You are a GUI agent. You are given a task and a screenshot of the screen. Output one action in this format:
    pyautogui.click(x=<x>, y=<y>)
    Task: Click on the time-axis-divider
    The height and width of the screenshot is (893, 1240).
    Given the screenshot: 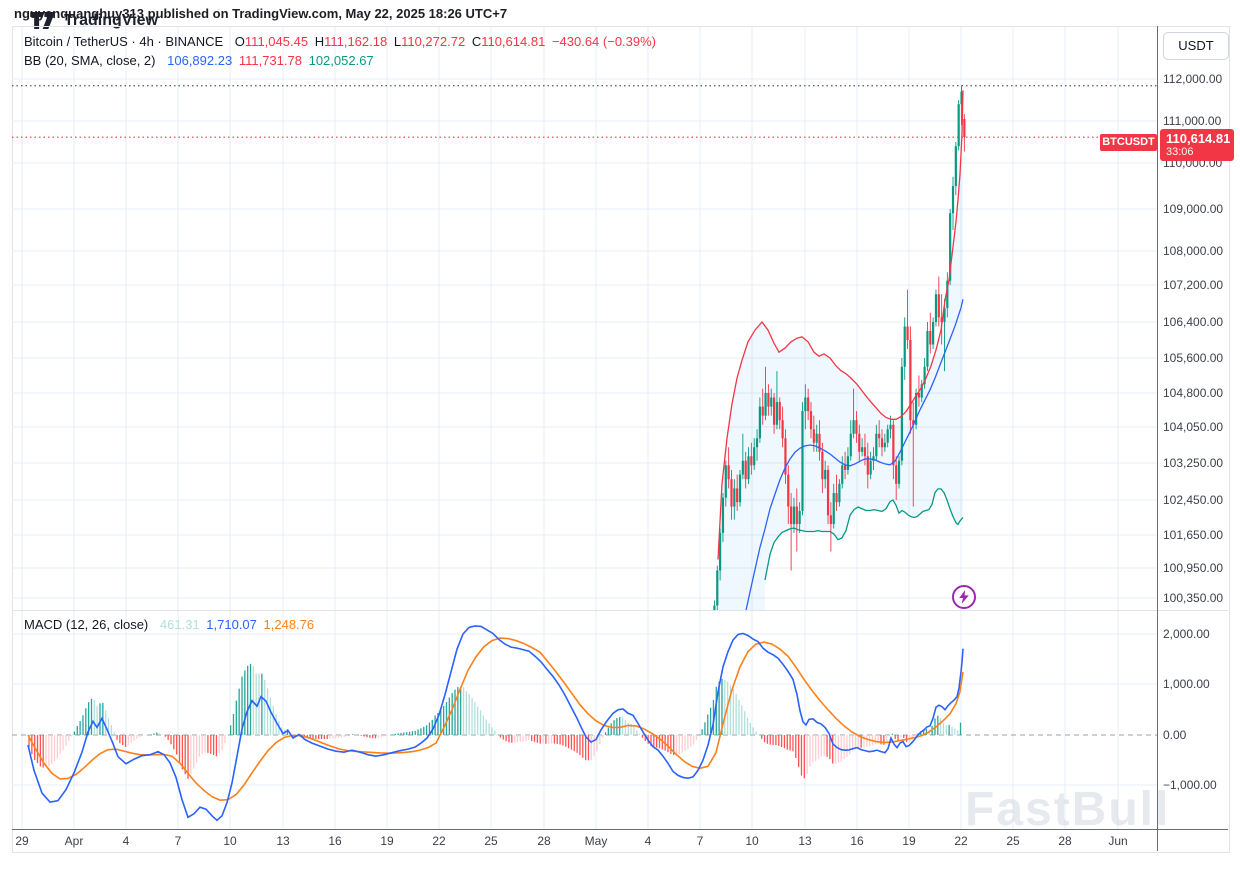 What is the action you would take?
    pyautogui.click(x=620, y=829)
    